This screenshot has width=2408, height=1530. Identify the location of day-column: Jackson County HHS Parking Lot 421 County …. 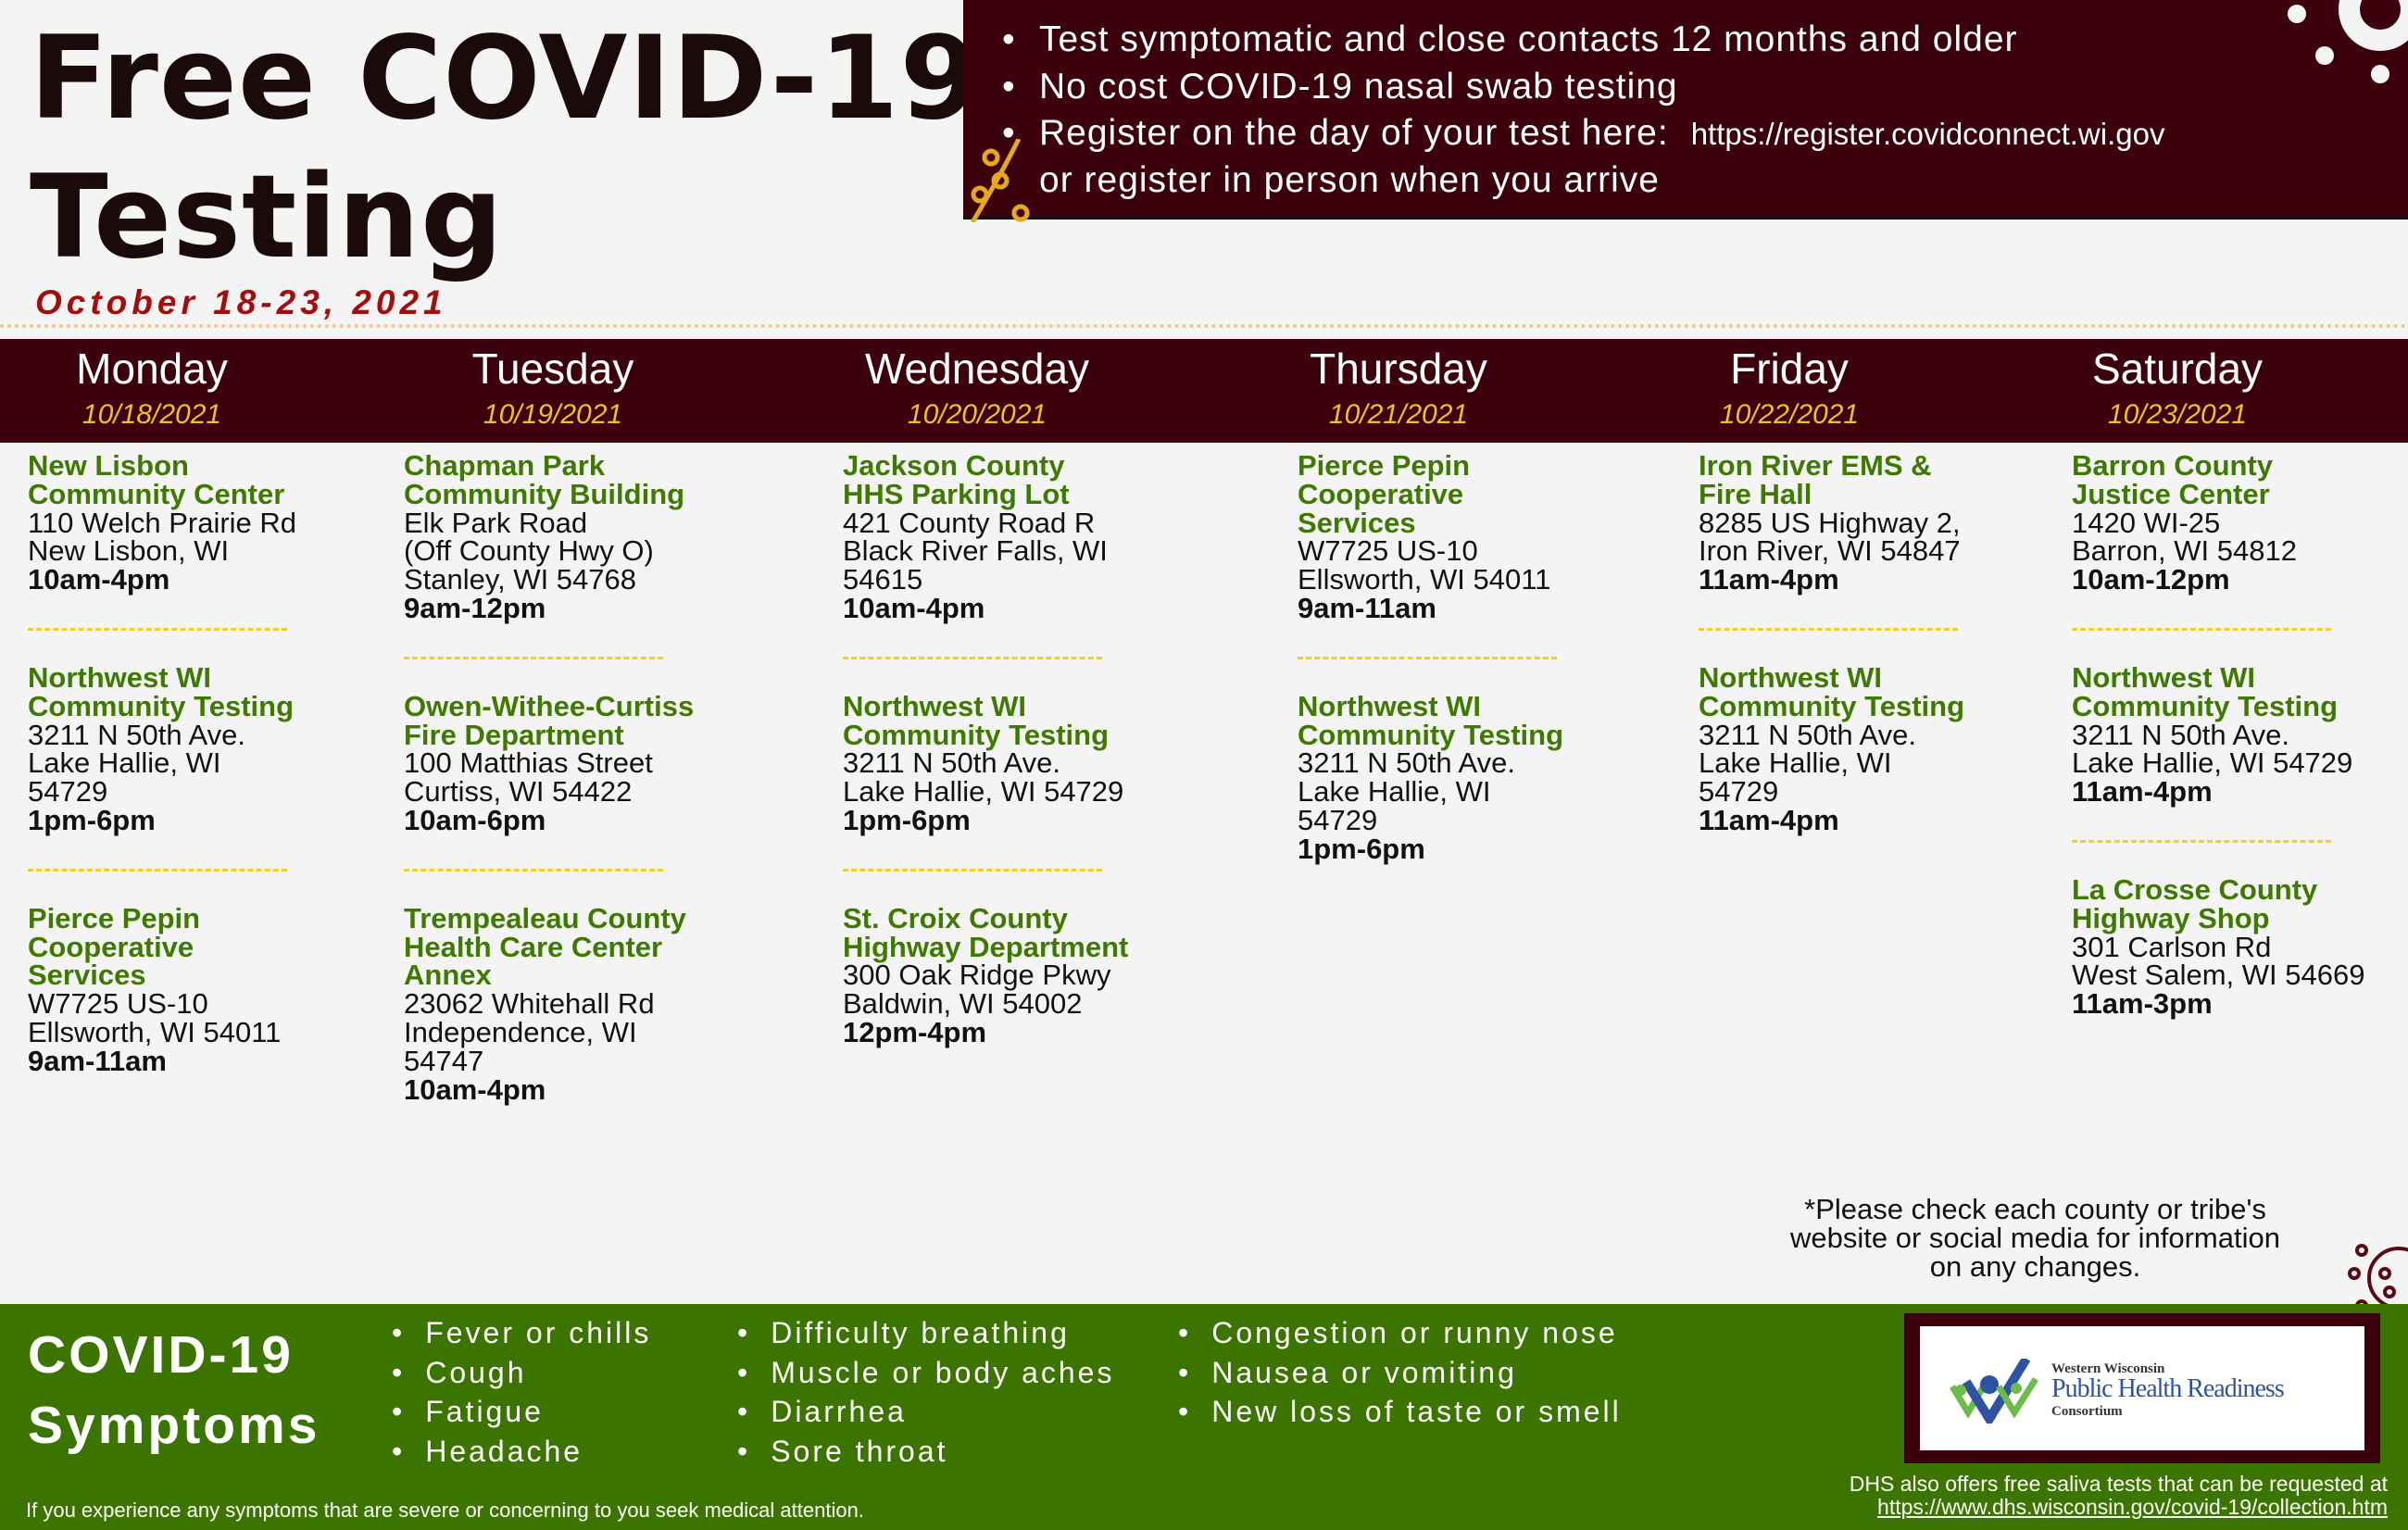
(986, 748).